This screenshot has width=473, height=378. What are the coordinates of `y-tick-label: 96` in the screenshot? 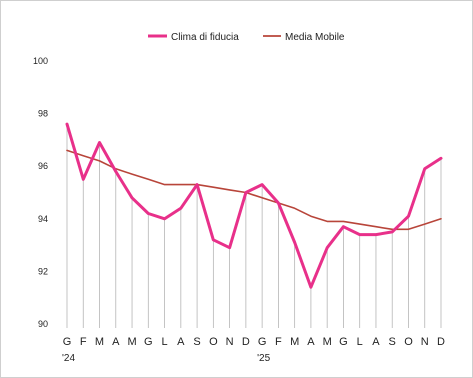 It's located at (43, 166).